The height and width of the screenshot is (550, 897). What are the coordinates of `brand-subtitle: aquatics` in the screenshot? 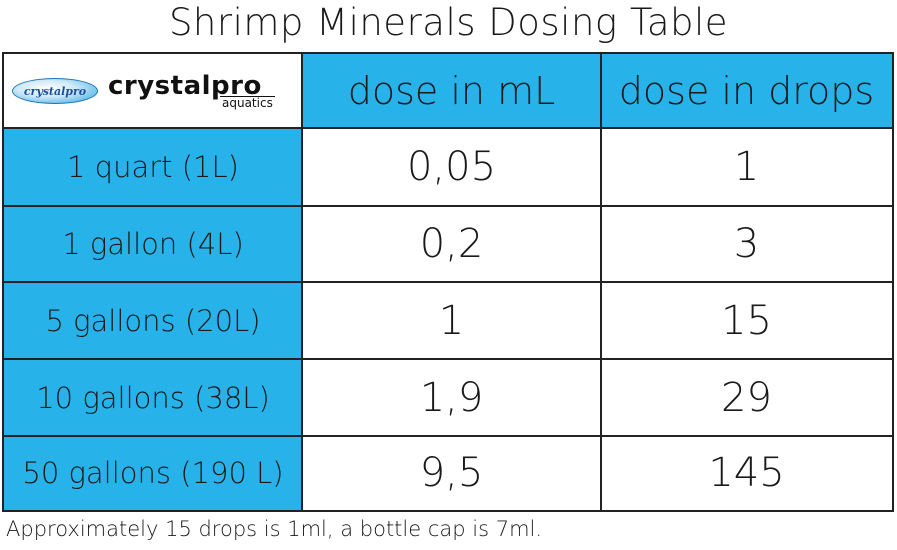 It's located at (247, 103).